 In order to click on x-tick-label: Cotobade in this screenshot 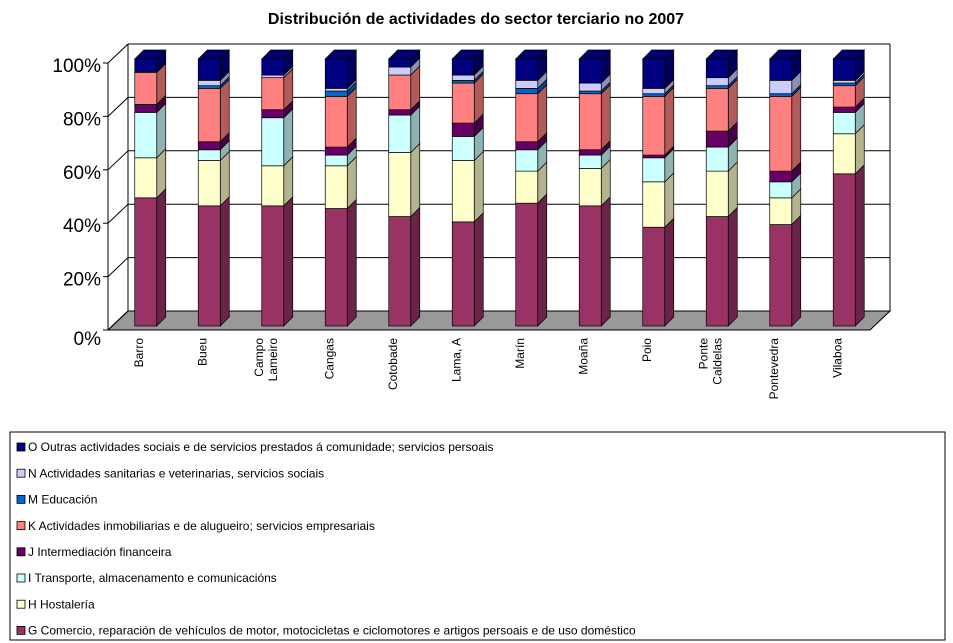, I will do `click(393, 364)`.